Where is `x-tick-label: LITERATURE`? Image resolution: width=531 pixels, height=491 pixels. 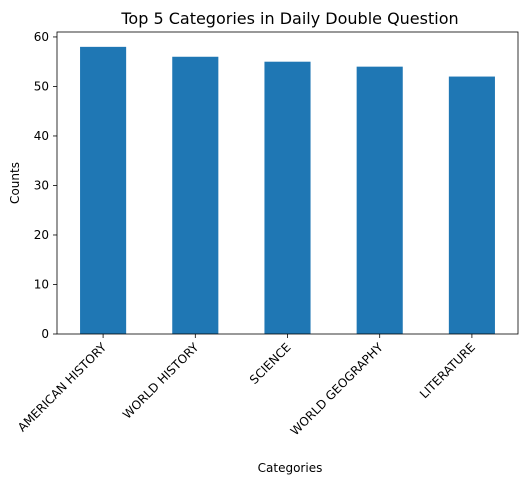
x-tick-label: LITERATURE is located at coordinates (447, 370).